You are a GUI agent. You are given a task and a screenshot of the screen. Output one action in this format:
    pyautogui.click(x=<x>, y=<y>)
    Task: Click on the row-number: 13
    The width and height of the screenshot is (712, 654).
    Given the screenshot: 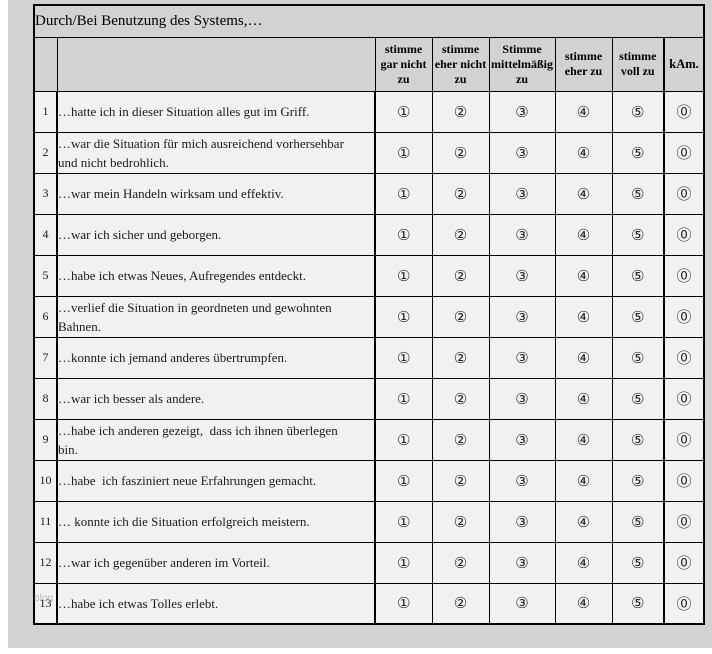 What is the action you would take?
    pyautogui.click(x=45, y=603)
    